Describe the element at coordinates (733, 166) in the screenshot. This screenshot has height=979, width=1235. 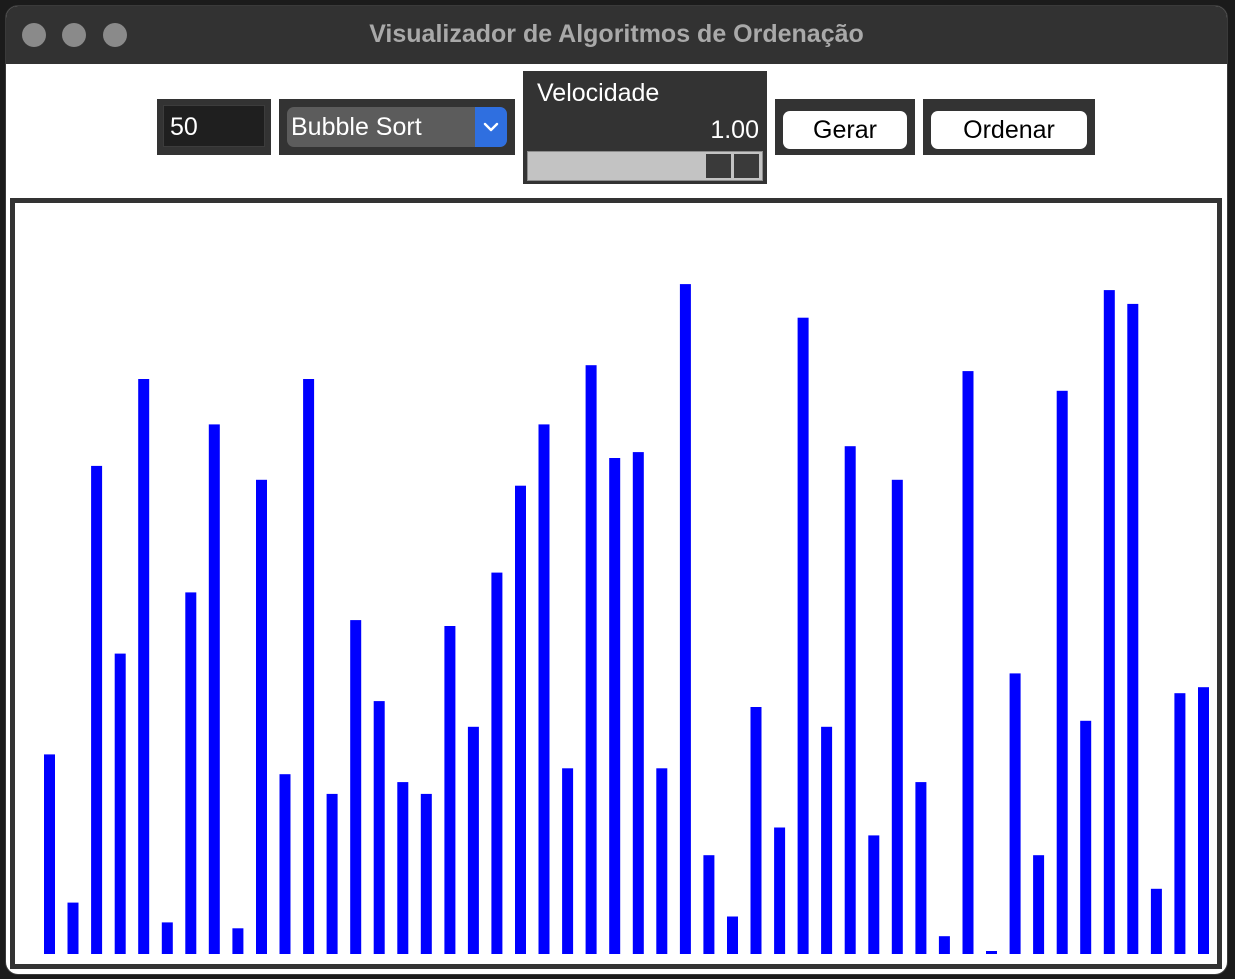
I see `speed-slider-thumb` at that location.